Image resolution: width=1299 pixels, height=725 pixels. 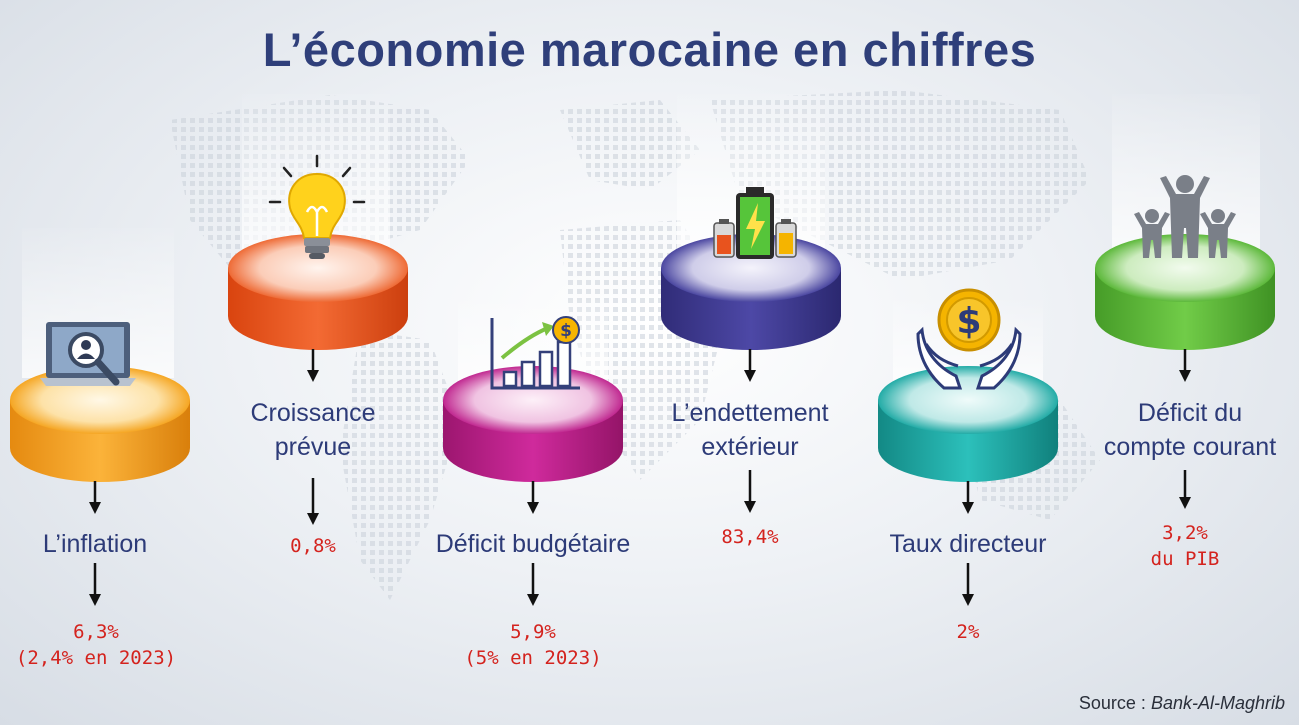 I want to click on value-compte-courant: 3,2% du PIB, so click(x=1185, y=546).